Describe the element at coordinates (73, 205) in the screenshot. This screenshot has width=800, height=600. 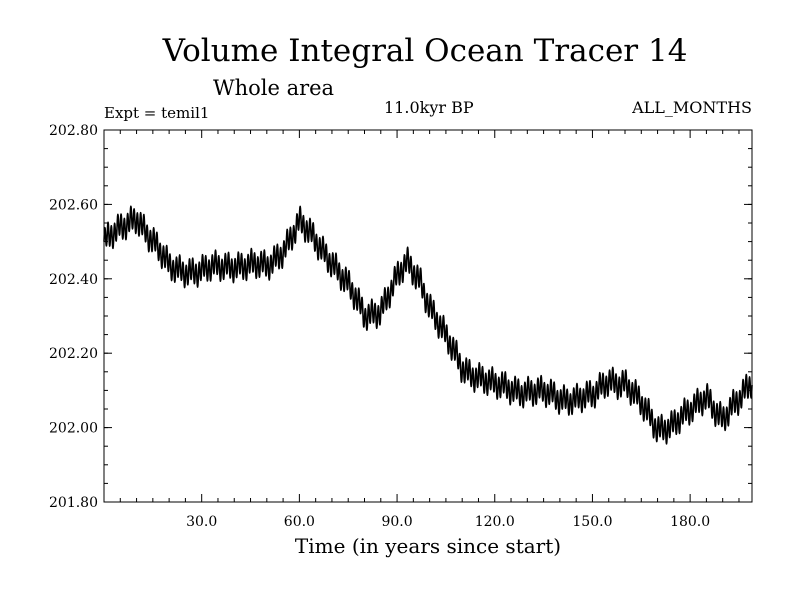
I see `y-tick-label: 202.60` at that location.